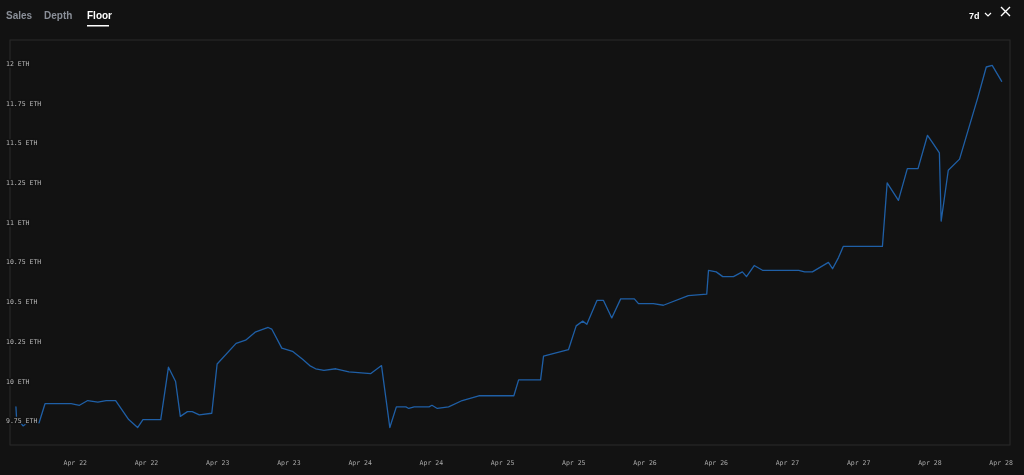  I want to click on text: Depth, so click(58, 15).